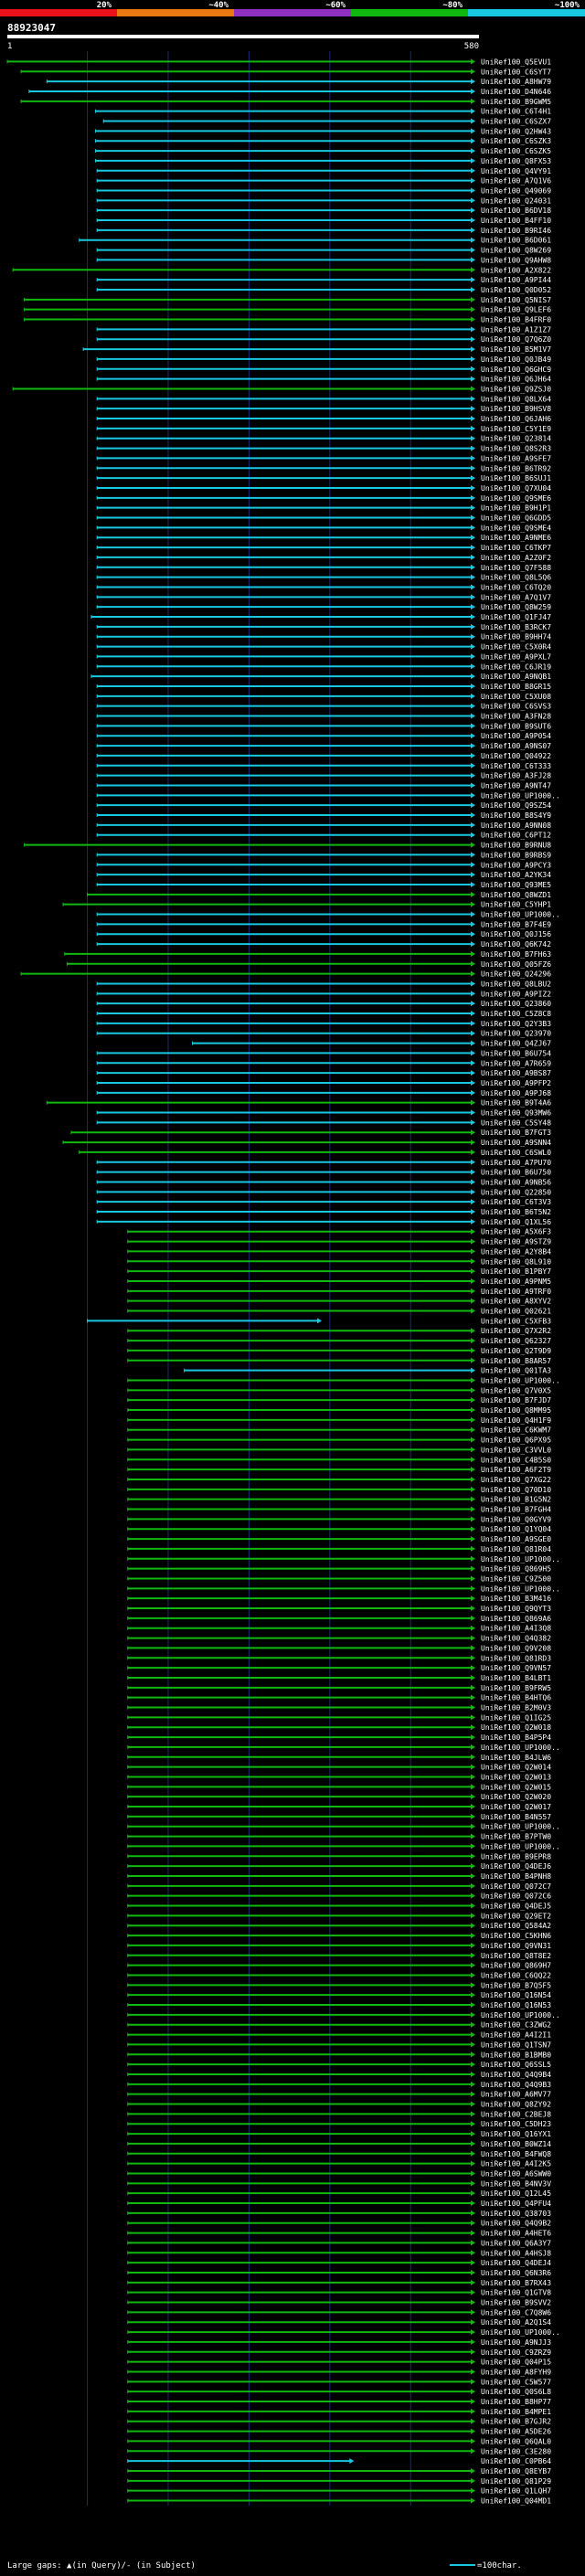 This screenshot has width=585, height=2576. I want to click on hit-label: UniRef100_C6T333, so click(516, 766).